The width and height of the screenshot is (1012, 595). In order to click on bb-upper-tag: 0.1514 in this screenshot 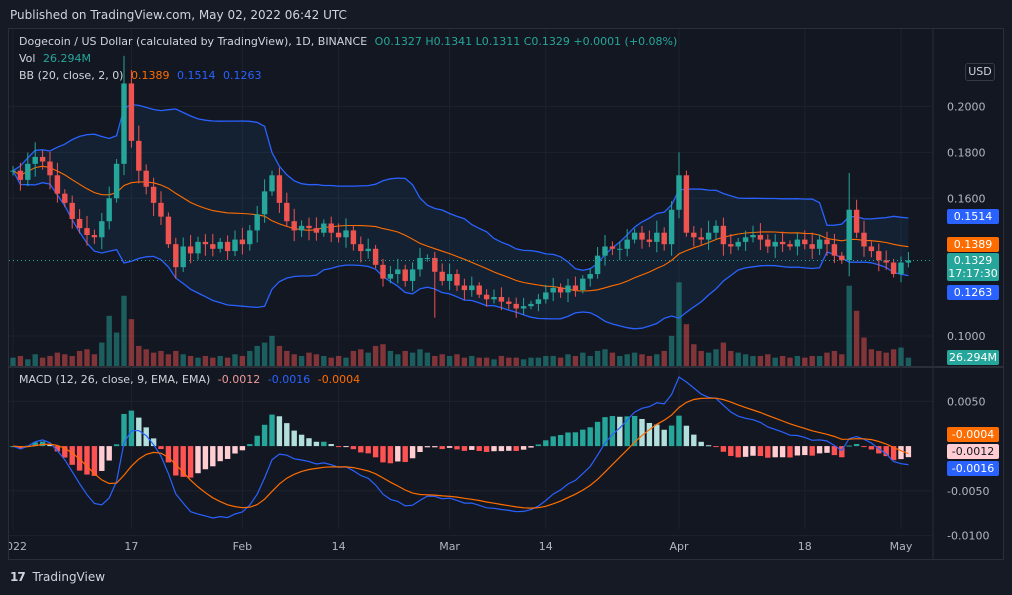, I will do `click(973, 216)`.